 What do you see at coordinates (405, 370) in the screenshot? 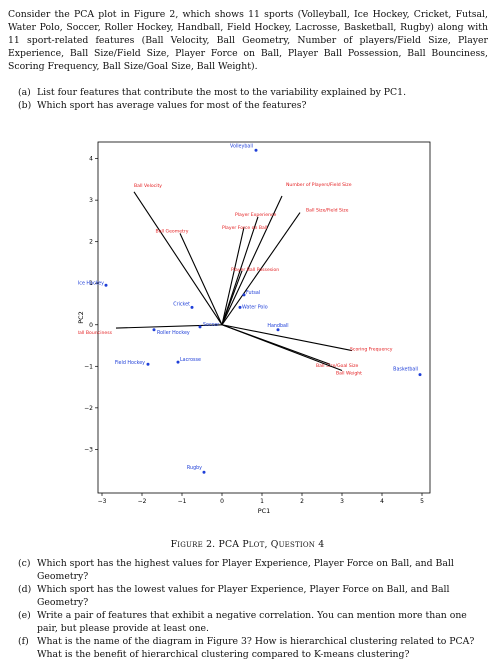
I see `sport-label: Basketball` at bounding box center [405, 370].